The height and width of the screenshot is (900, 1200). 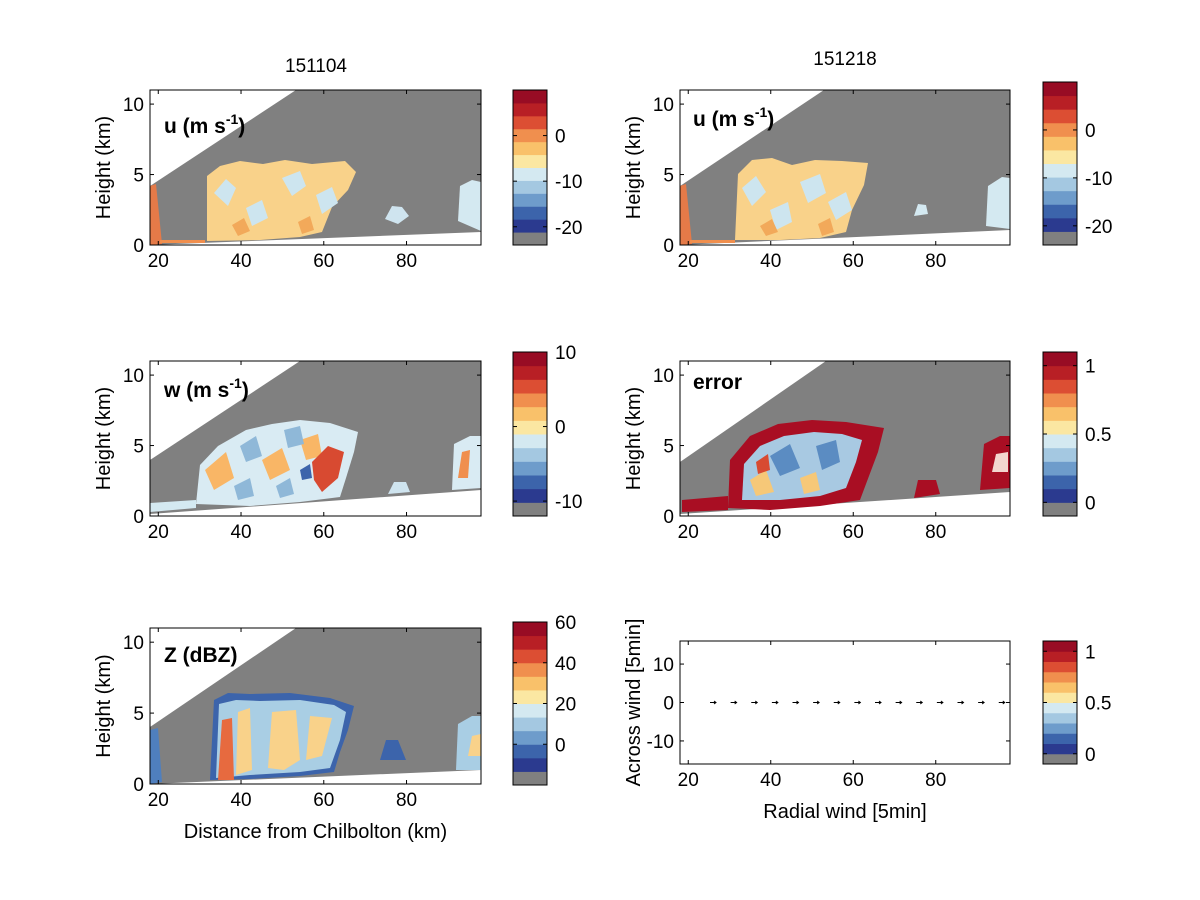 I want to click on panel-error-151218-echo-mixed, so click(x=785, y=483).